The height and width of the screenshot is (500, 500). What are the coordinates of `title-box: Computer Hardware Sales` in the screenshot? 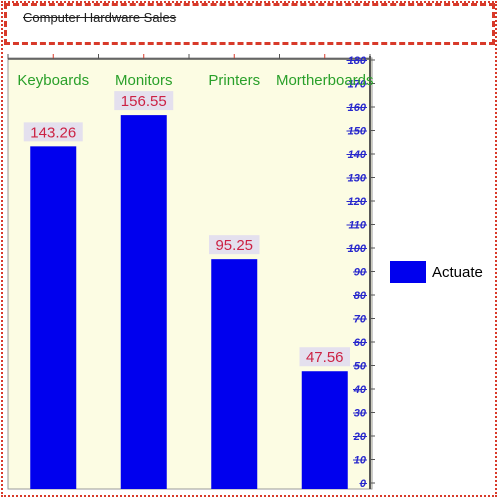 It's located at (249, 24).